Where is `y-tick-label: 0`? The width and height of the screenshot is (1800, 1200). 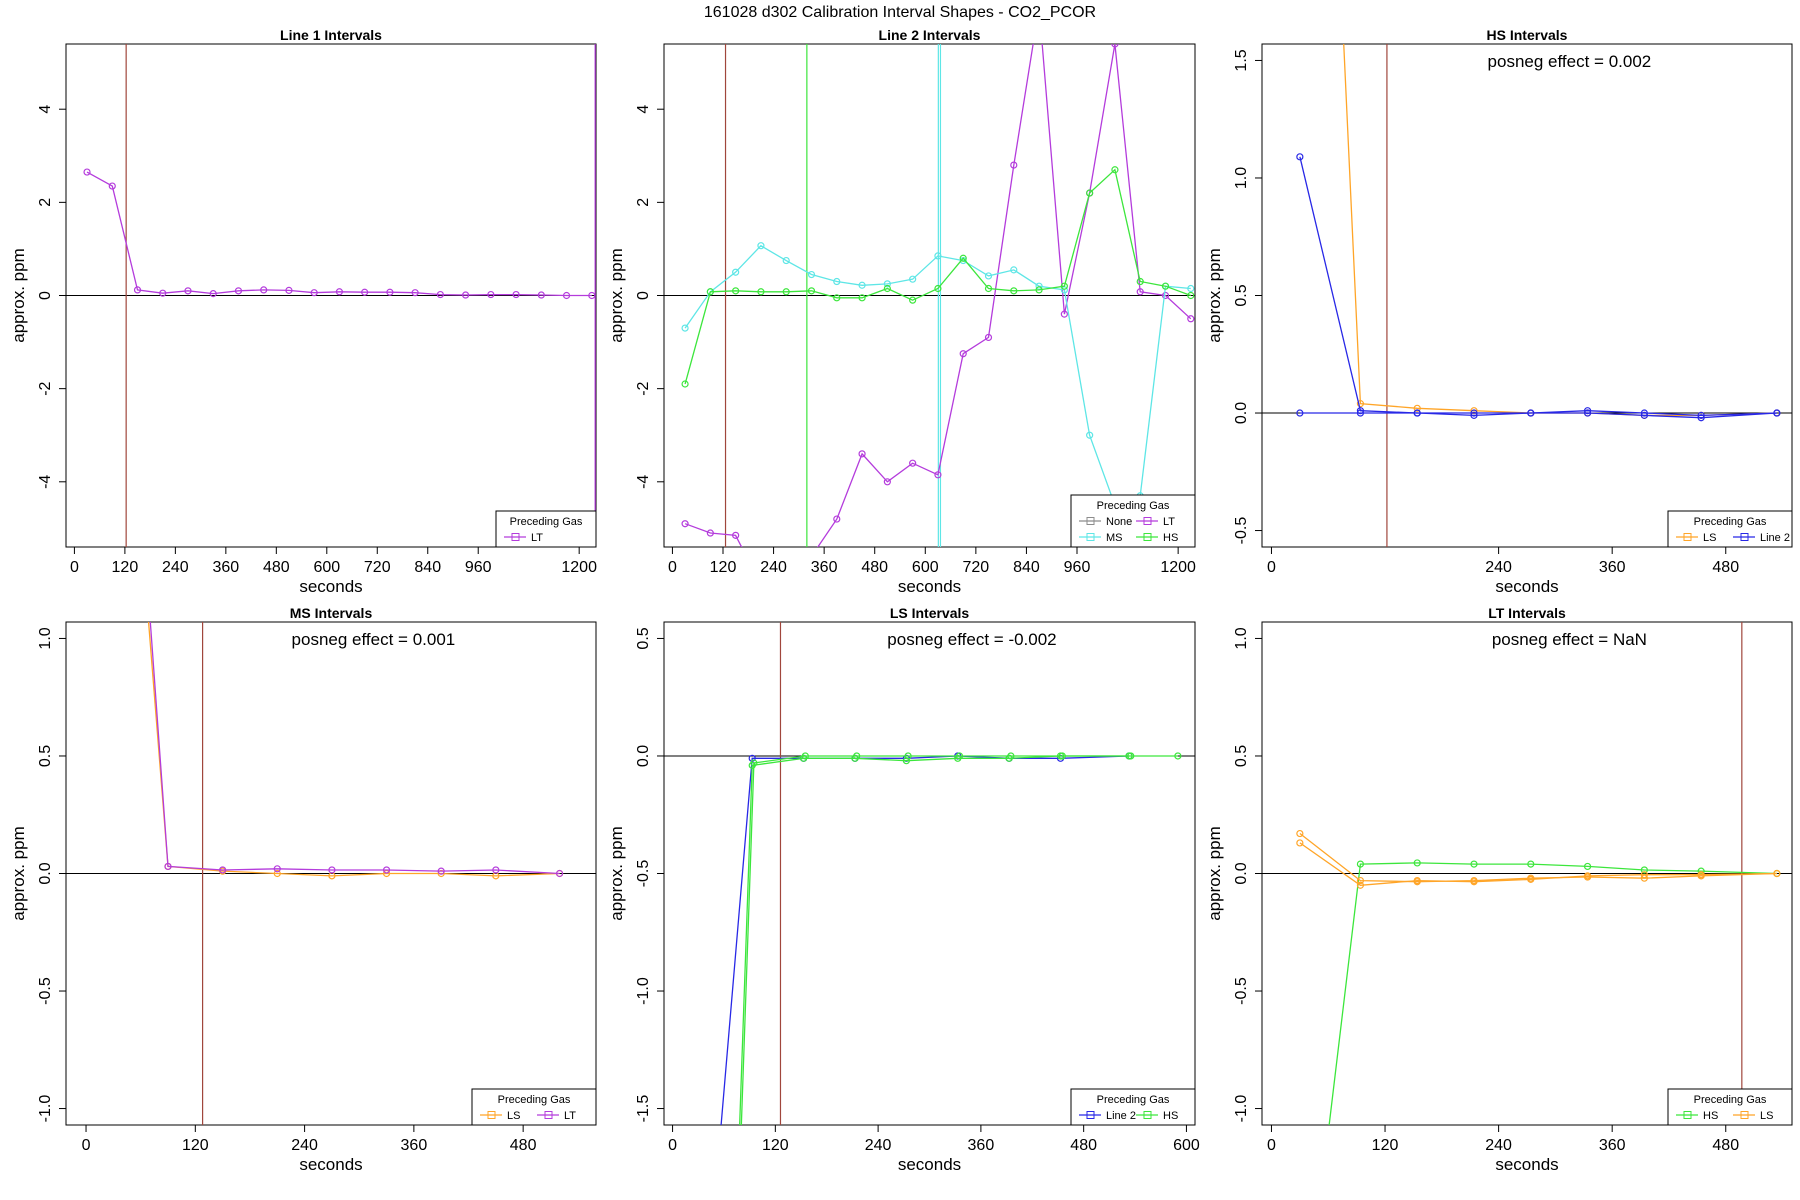 y-tick-label: 0 is located at coordinates (45, 295).